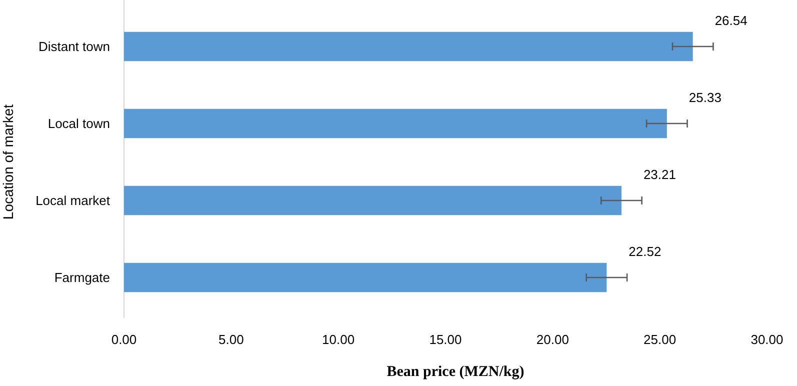  I want to click on y-tick-label: Distant town, so click(74, 46).